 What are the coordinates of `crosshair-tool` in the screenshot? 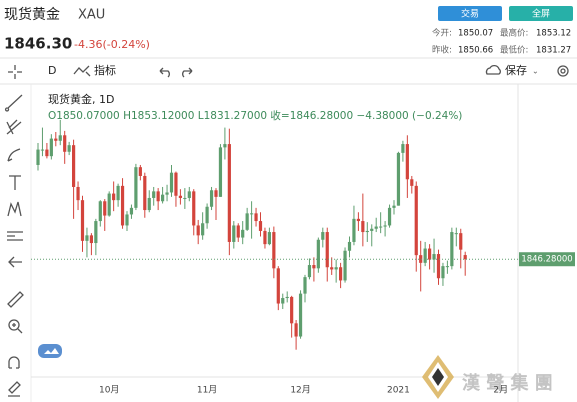 It's located at (15, 72).